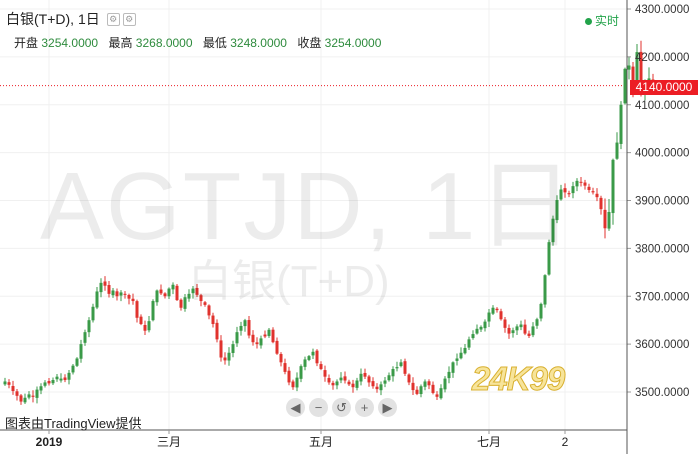  I want to click on scroll-right-button: ▶, so click(387, 407).